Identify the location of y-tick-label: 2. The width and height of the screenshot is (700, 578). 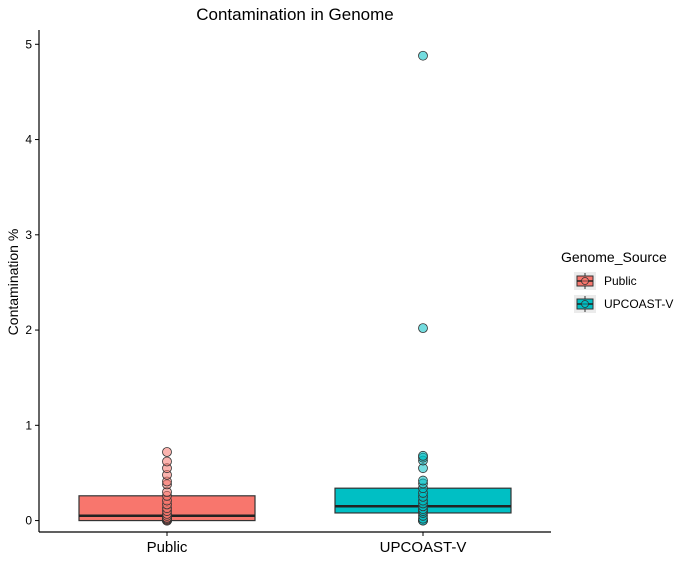
(28, 330).